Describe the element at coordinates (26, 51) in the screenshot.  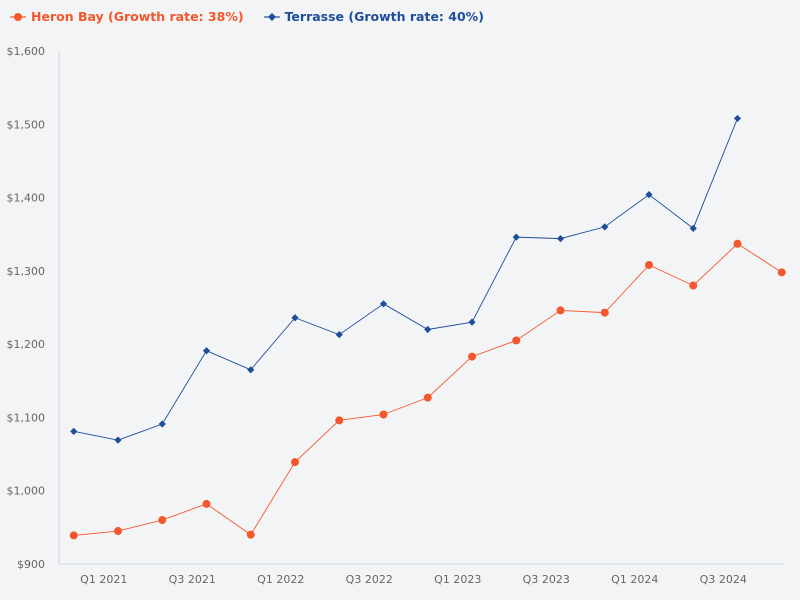
I see `y-tick-label: $1,600` at that location.